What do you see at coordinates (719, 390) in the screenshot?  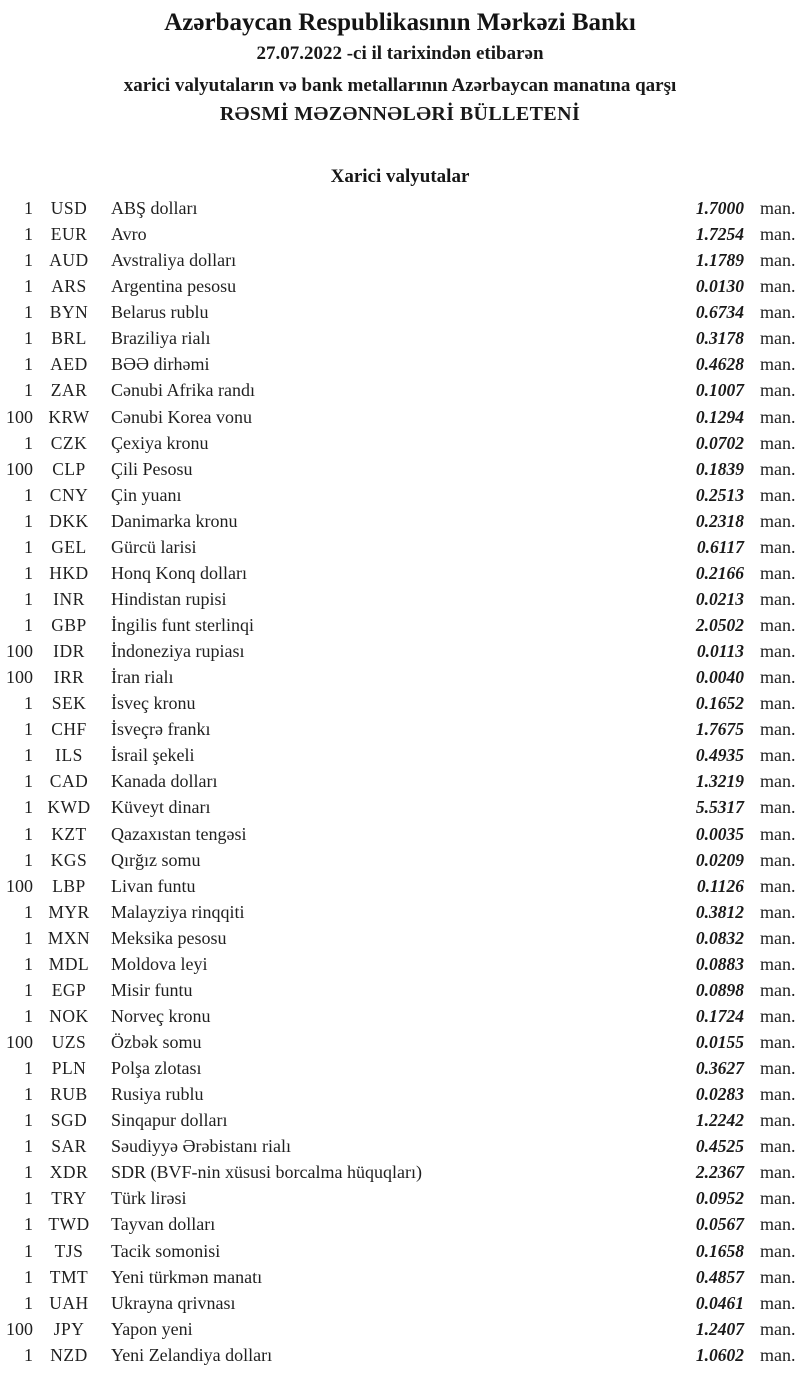 I see `currency-rate: 0.1007` at bounding box center [719, 390].